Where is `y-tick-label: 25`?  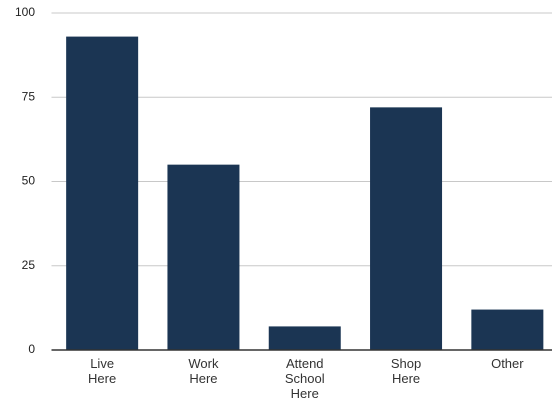
y-tick-label: 25 is located at coordinates (29, 265).